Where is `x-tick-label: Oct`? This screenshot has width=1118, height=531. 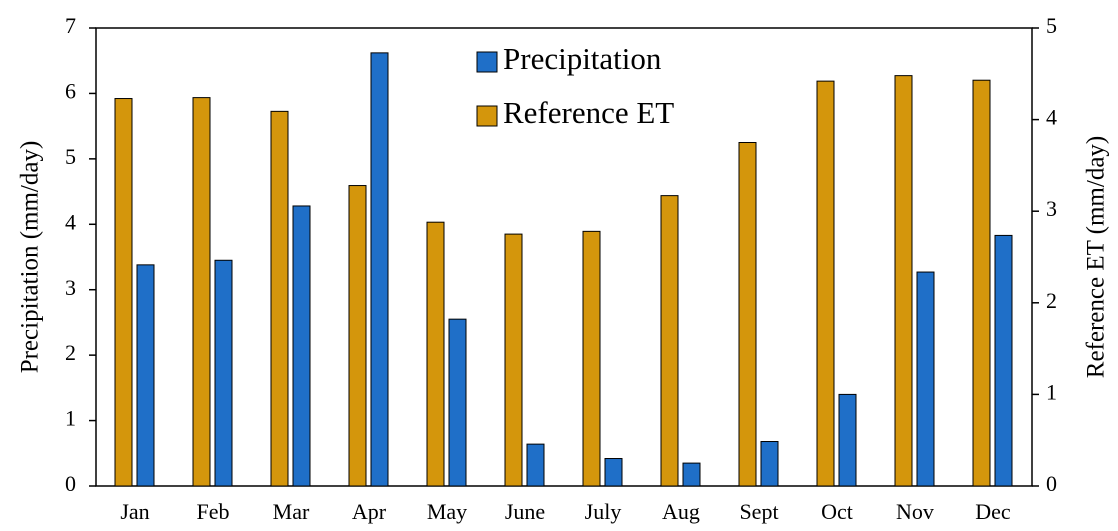 x-tick-label: Oct is located at coordinates (837, 511).